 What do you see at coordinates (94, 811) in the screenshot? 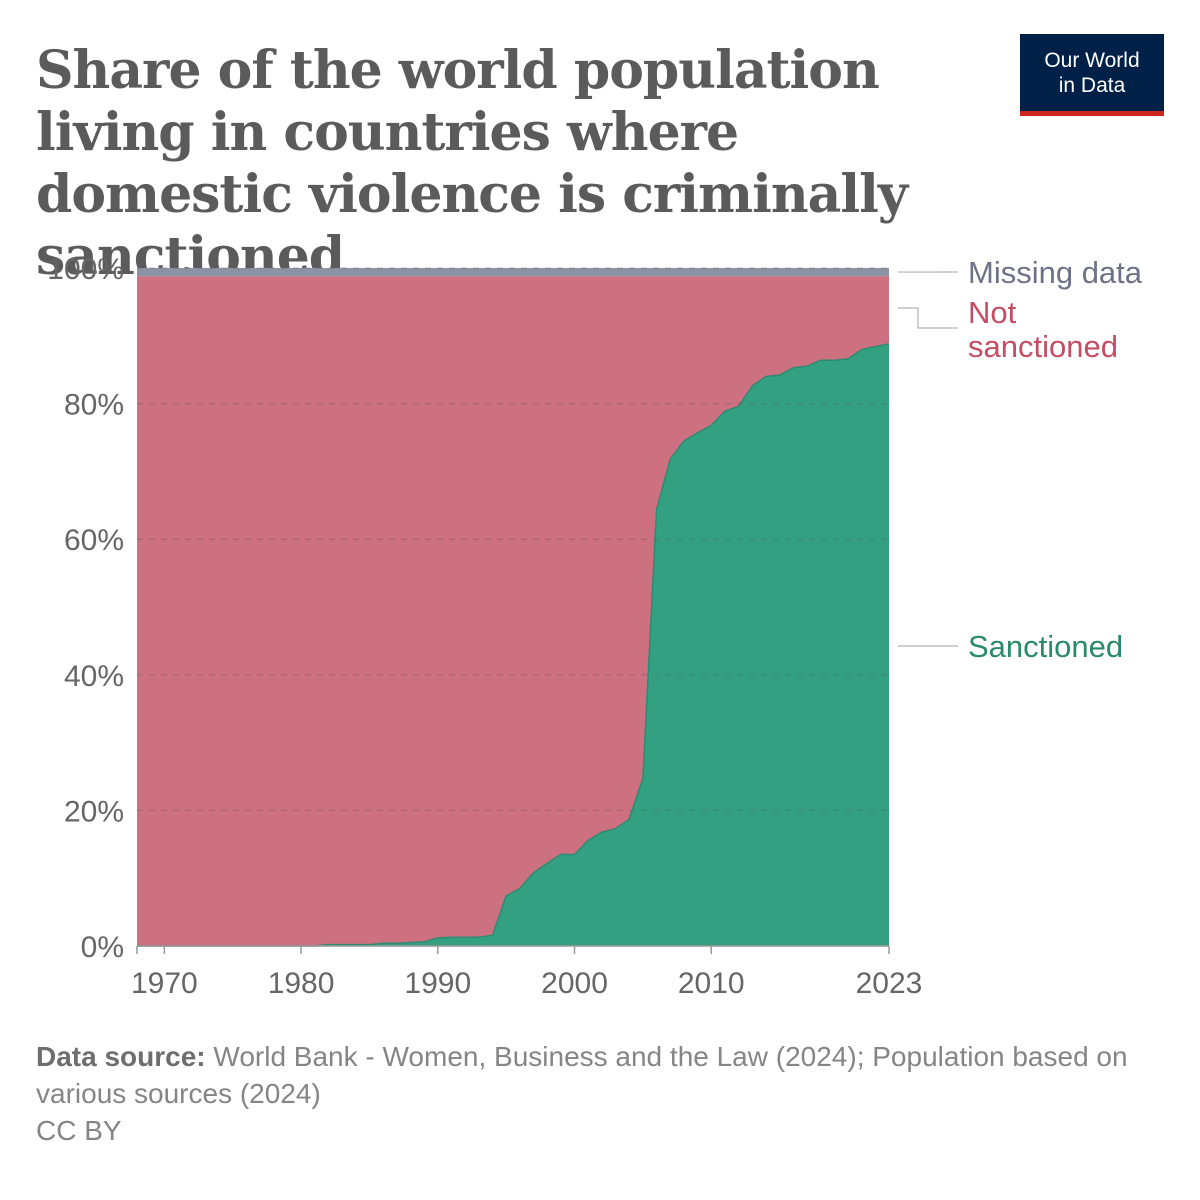
I see `y-tick-label: 20%` at bounding box center [94, 811].